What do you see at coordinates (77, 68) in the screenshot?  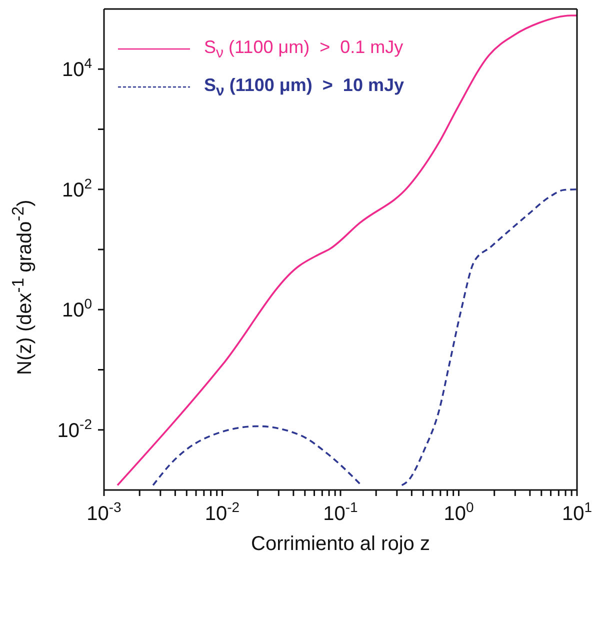 I see `y-tick-label: 10$^{4}$` at bounding box center [77, 68].